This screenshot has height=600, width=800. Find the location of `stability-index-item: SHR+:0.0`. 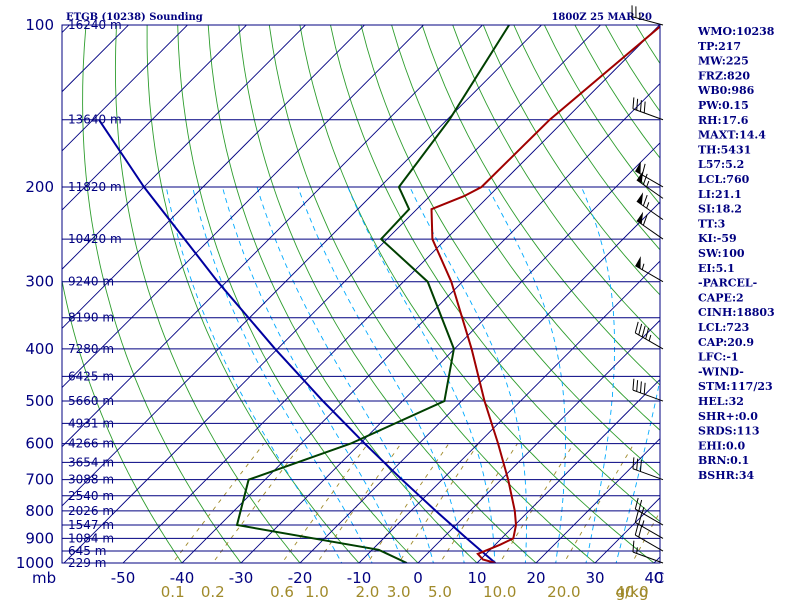

stability-index-item: SHR+:0.0 is located at coordinates (728, 416).